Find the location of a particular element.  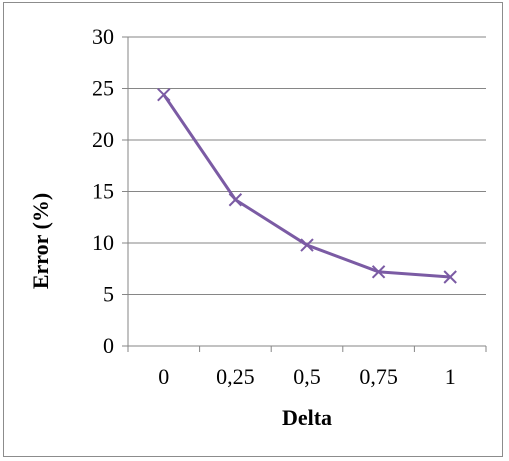

y-axis: 0 5 10 15 20 25 30 is located at coordinates (110, 191).